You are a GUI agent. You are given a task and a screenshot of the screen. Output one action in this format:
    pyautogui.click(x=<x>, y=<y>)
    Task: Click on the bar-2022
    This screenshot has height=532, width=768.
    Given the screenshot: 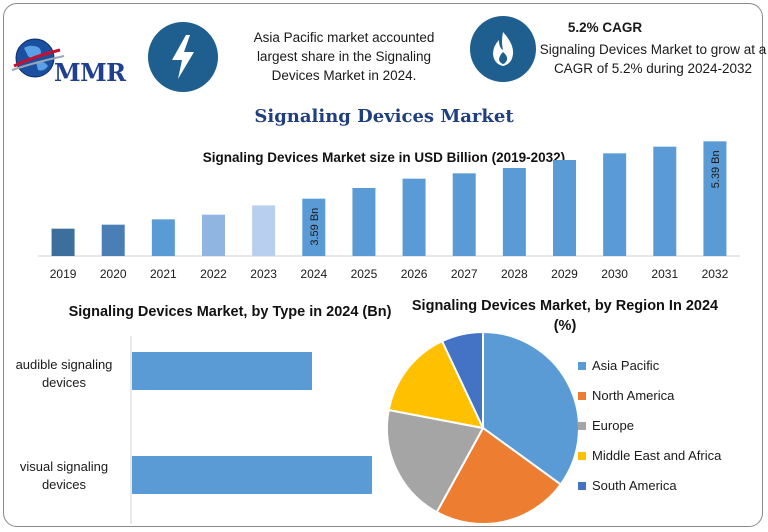 What is the action you would take?
    pyautogui.click(x=213, y=235)
    